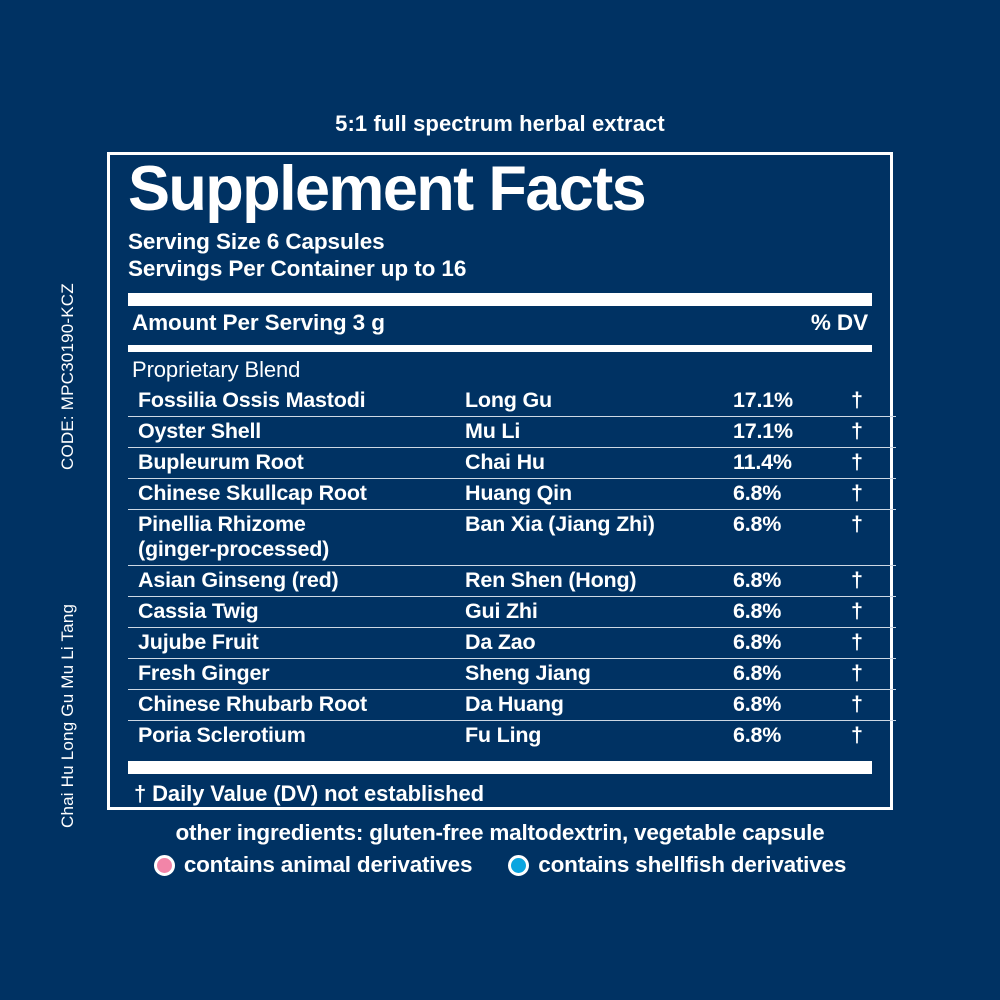 The width and height of the screenshot is (1000, 1000). I want to click on page-title: Supplement Facts, so click(387, 189).